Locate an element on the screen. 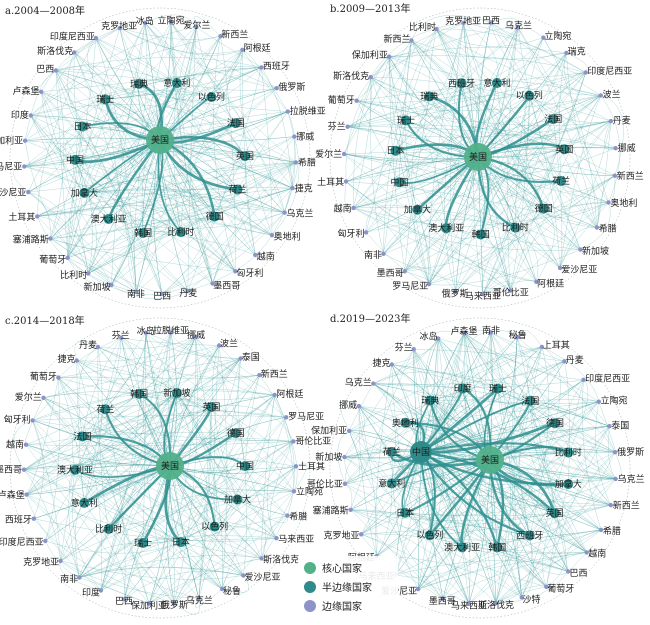 This screenshot has width=650, height=625. node-label: 西班牙 is located at coordinates (18, 519).